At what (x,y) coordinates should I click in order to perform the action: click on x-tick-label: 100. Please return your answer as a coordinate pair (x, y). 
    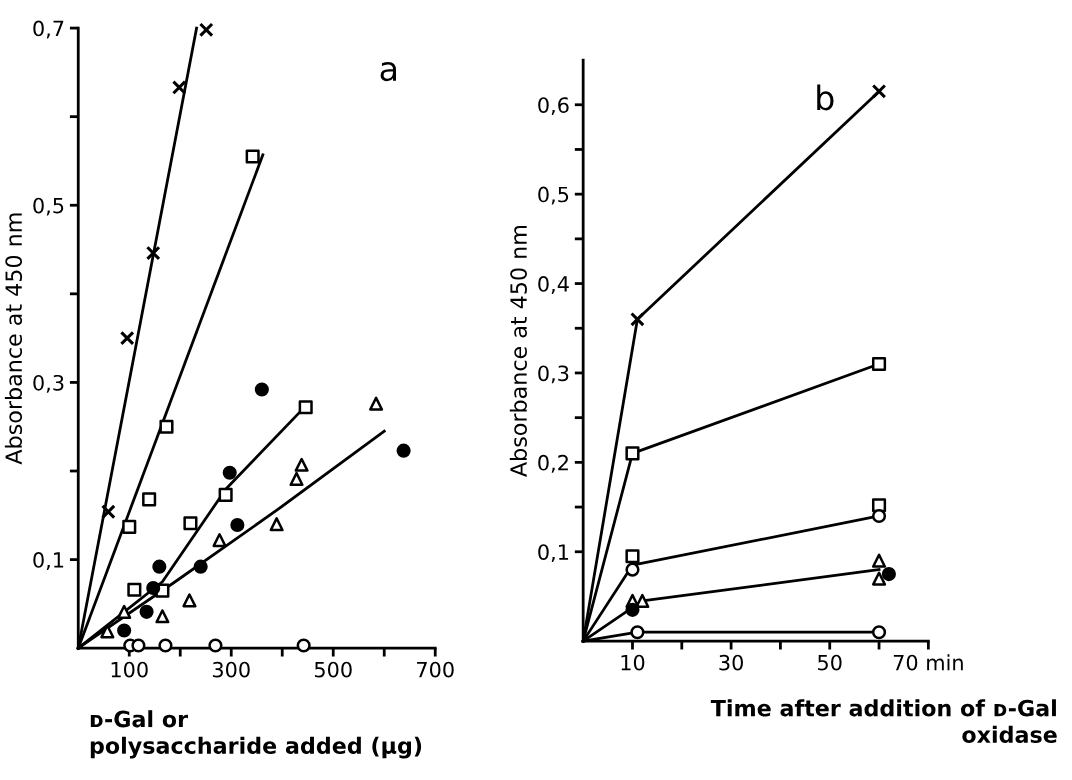
    Looking at the image, I should click on (129, 669).